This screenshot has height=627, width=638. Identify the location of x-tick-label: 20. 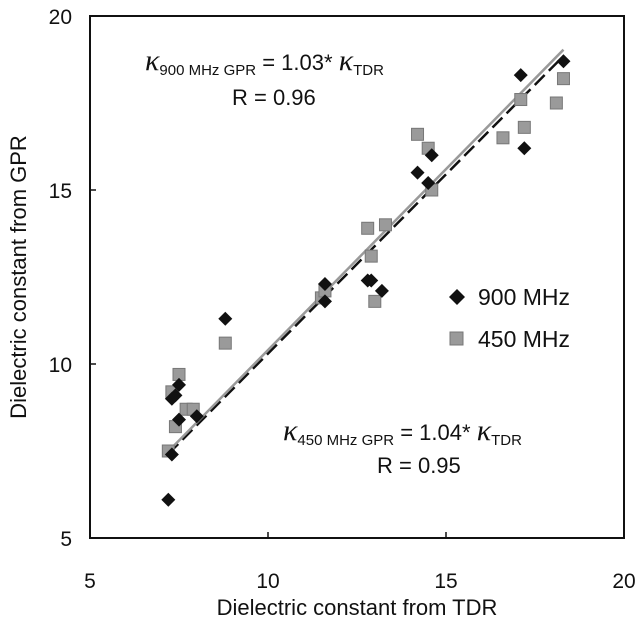
(623, 581).